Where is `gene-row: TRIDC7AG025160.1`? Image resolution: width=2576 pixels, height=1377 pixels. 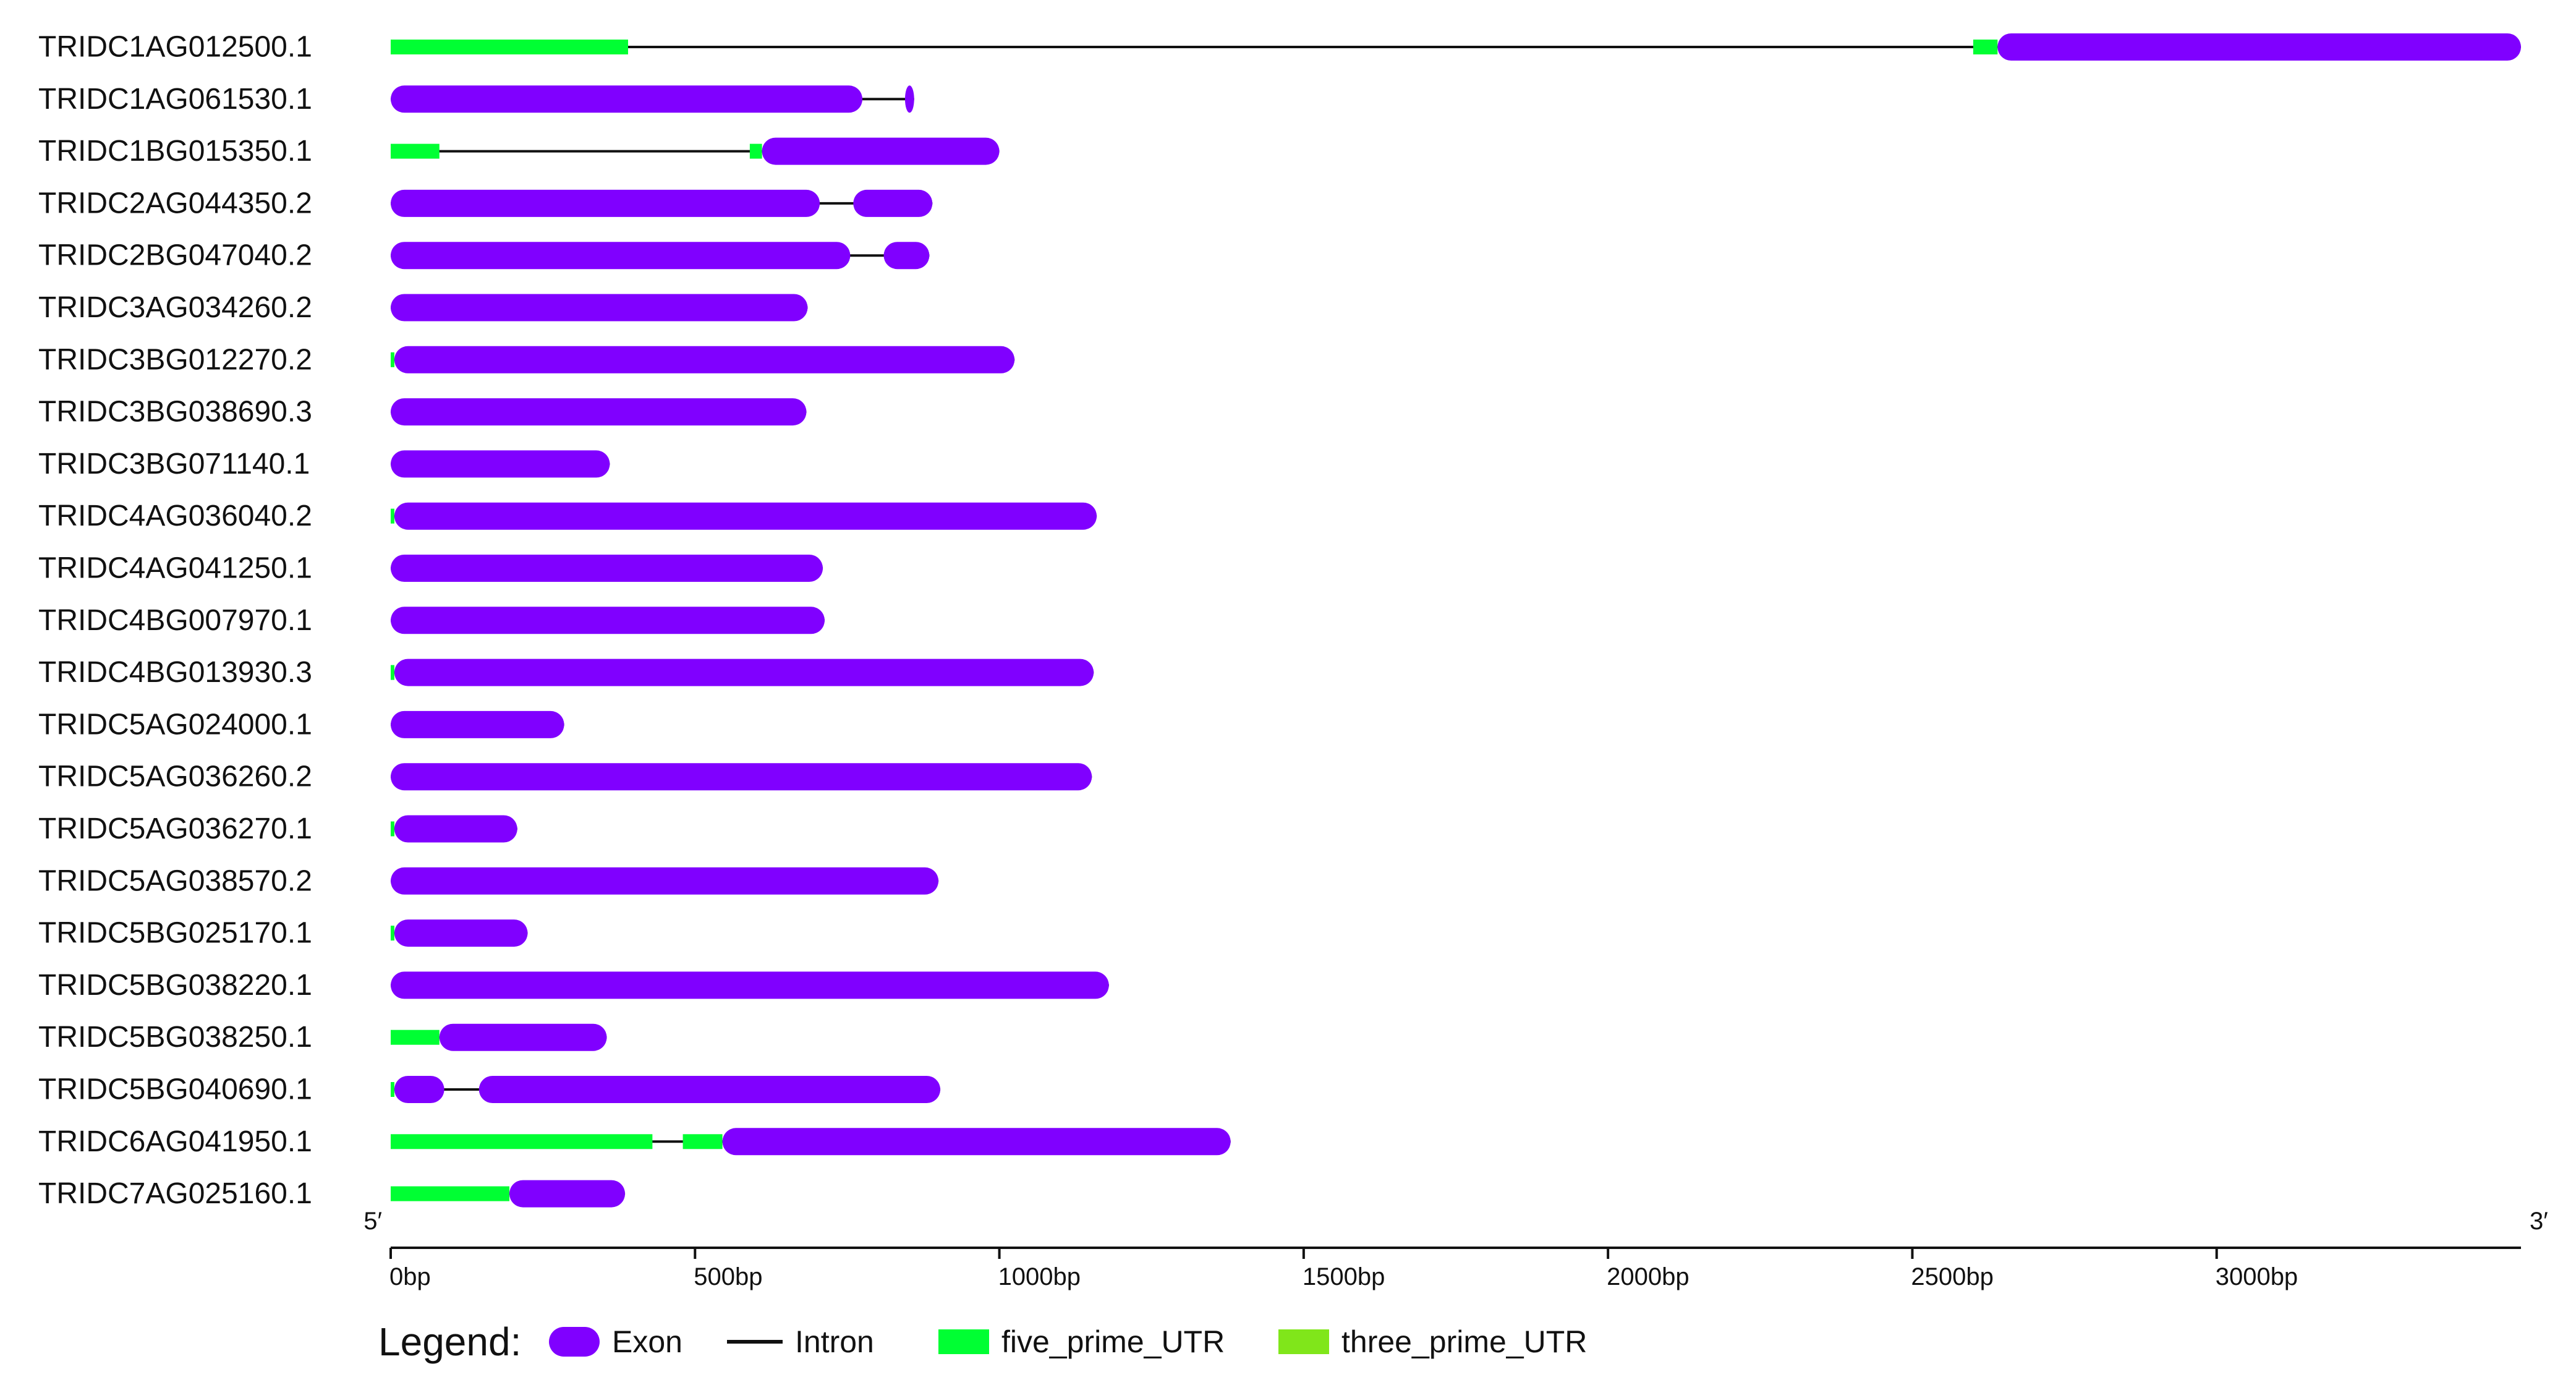
gene-row: TRIDC7AG025160.1 is located at coordinates (332, 1193).